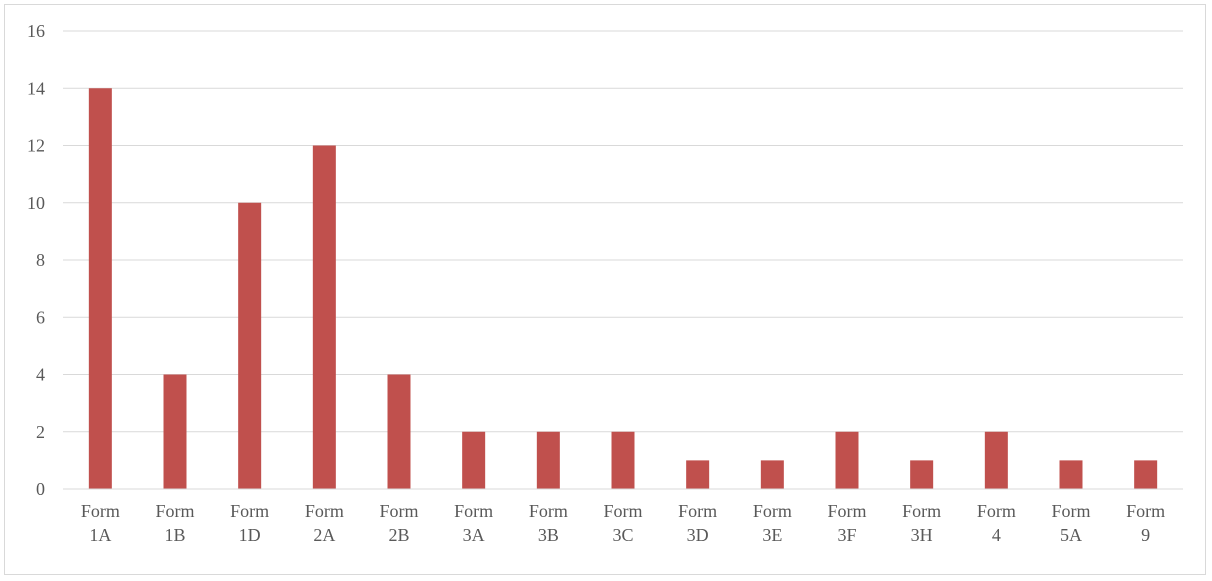 This screenshot has width=1212, height=581. What do you see at coordinates (1070, 523) in the screenshot?
I see `x-category-label: Form 5A` at bounding box center [1070, 523].